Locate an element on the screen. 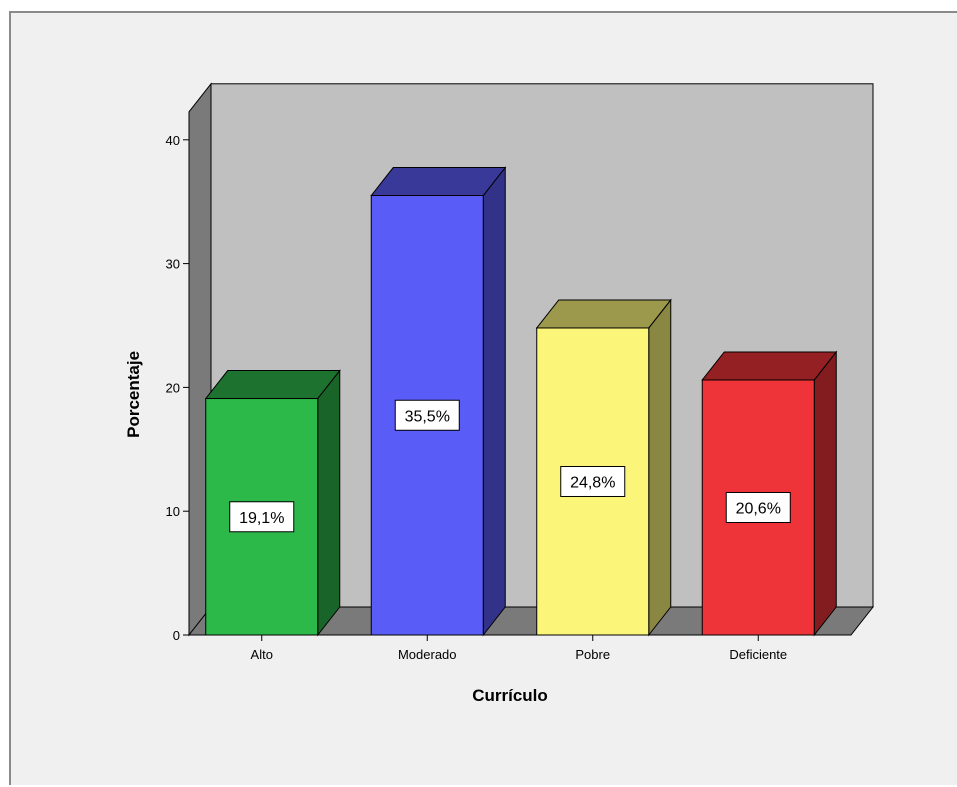  x-tick-label: Deficiente is located at coordinates (758, 654).